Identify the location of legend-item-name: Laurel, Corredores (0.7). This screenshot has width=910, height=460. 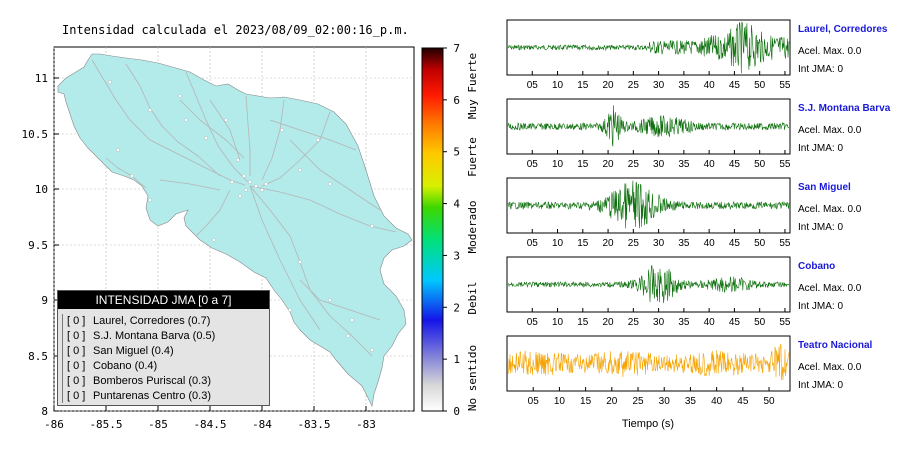
(152, 321).